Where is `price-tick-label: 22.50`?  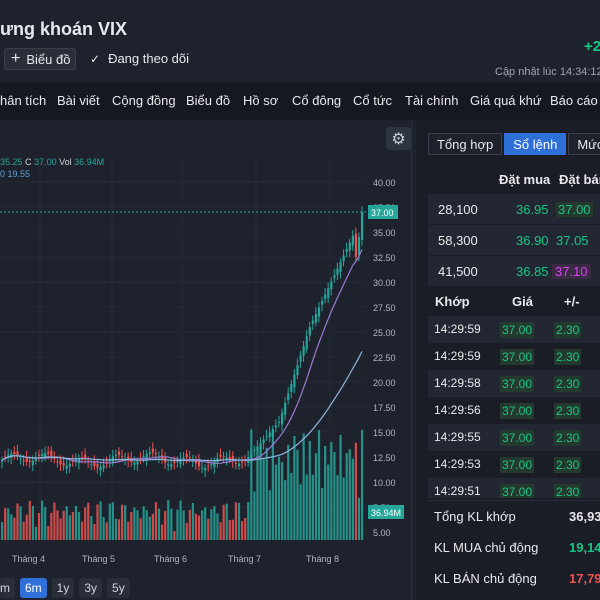
price-tick-label: 22.50 is located at coordinates (384, 358).